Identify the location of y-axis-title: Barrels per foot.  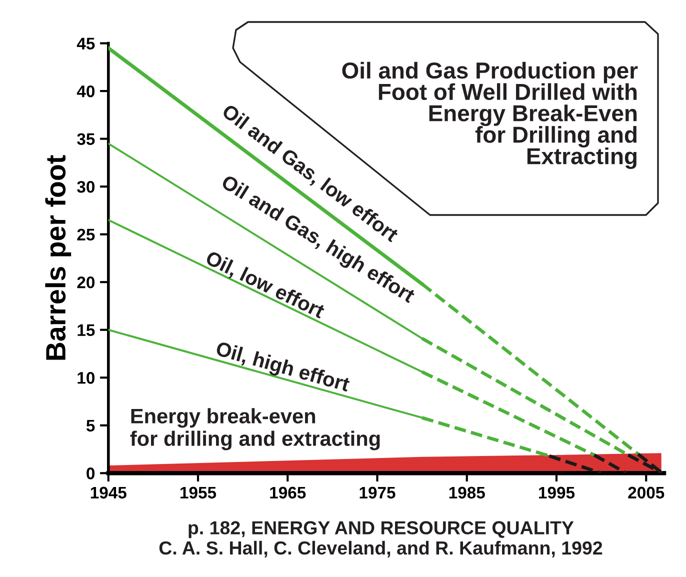
(58, 257).